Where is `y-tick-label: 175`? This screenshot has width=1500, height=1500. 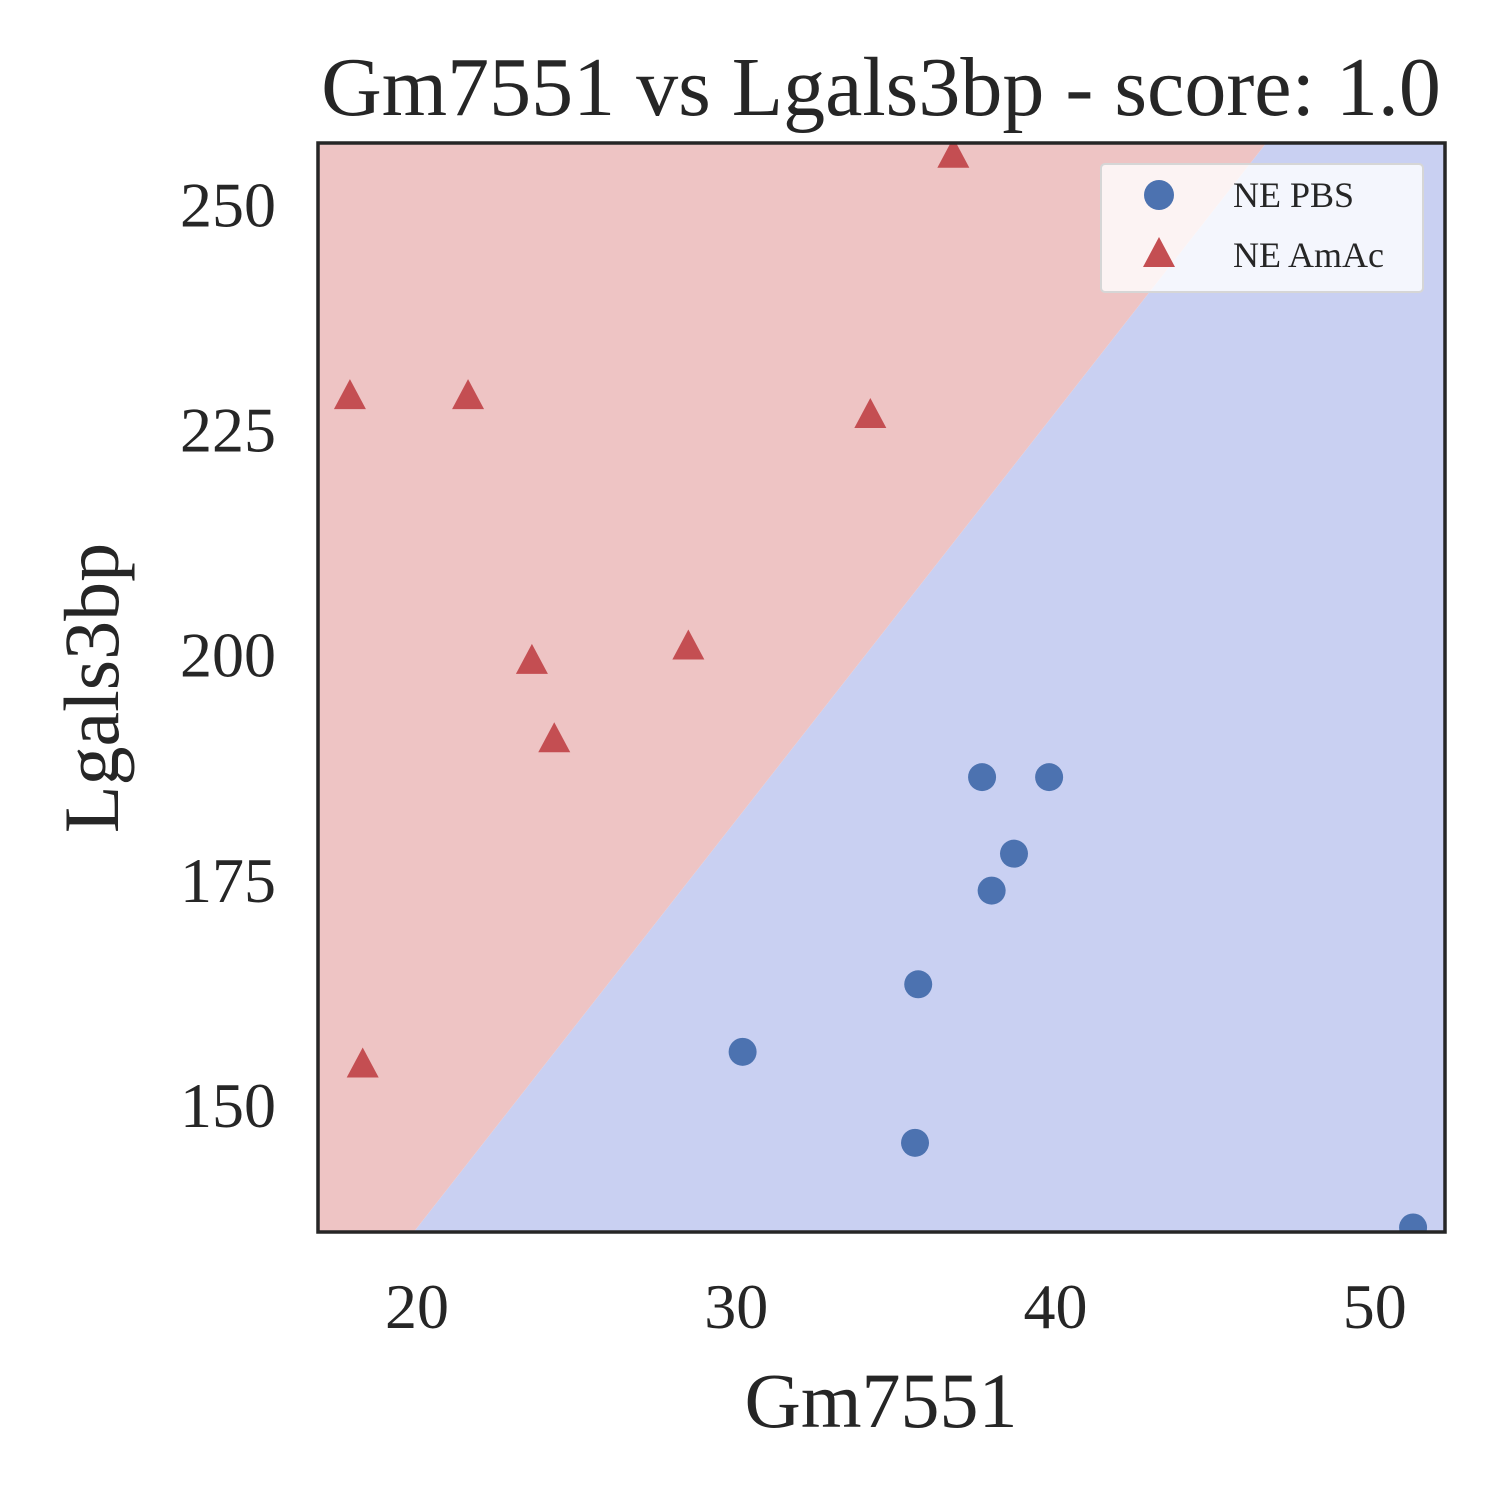 y-tick-label: 175 is located at coordinates (228, 880).